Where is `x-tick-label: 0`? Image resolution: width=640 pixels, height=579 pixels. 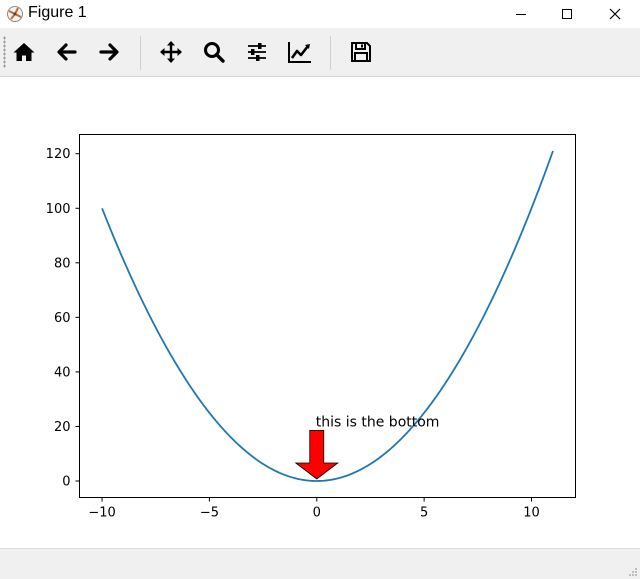
x-tick-label: 0 is located at coordinates (317, 513).